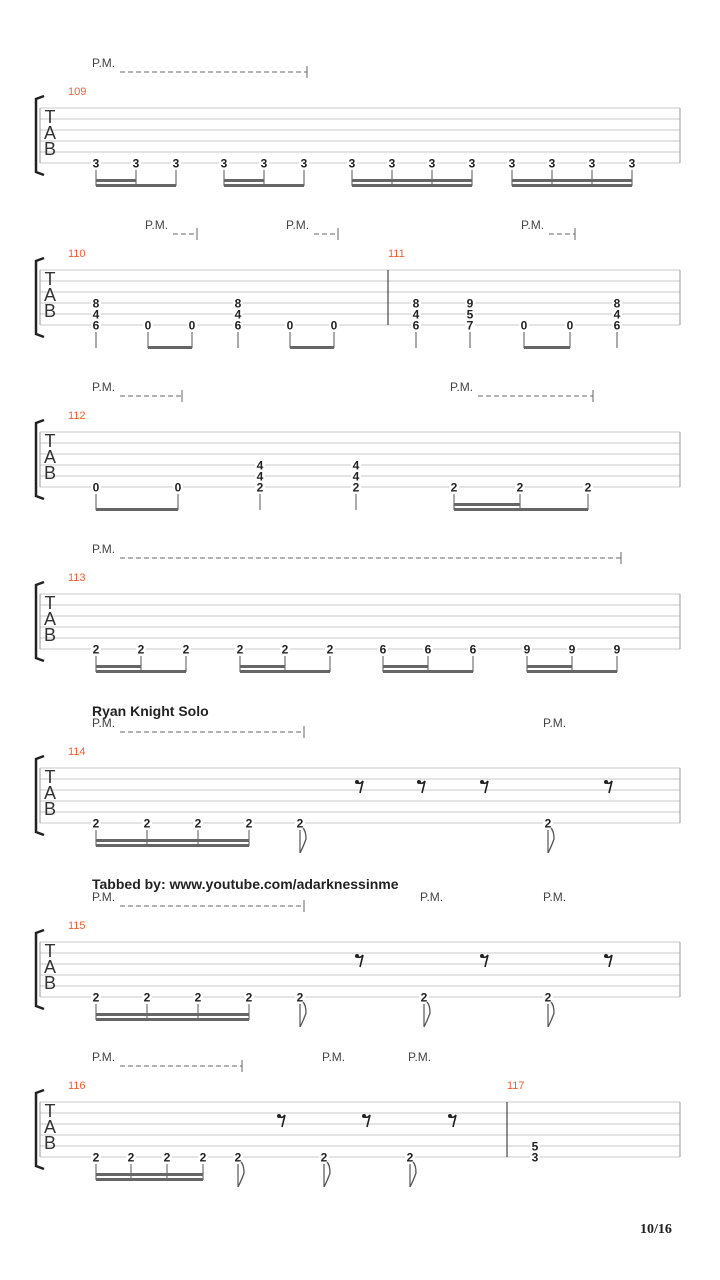 The image size is (720, 1280). I want to click on measure-number: 112, so click(77, 416).